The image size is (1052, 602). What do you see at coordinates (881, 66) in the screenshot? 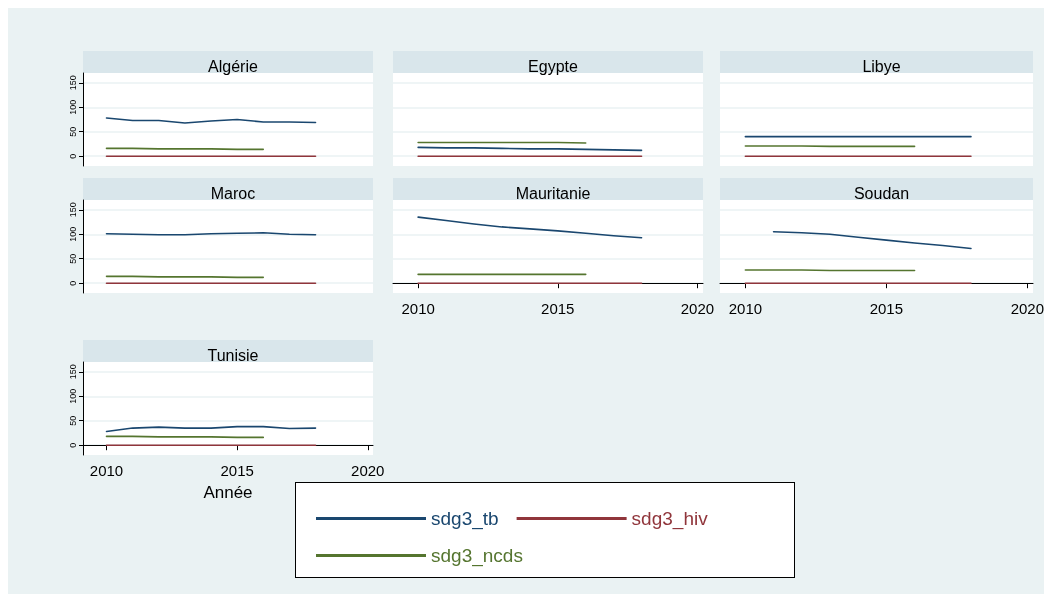
I see `chart-title: Libye` at bounding box center [881, 66].